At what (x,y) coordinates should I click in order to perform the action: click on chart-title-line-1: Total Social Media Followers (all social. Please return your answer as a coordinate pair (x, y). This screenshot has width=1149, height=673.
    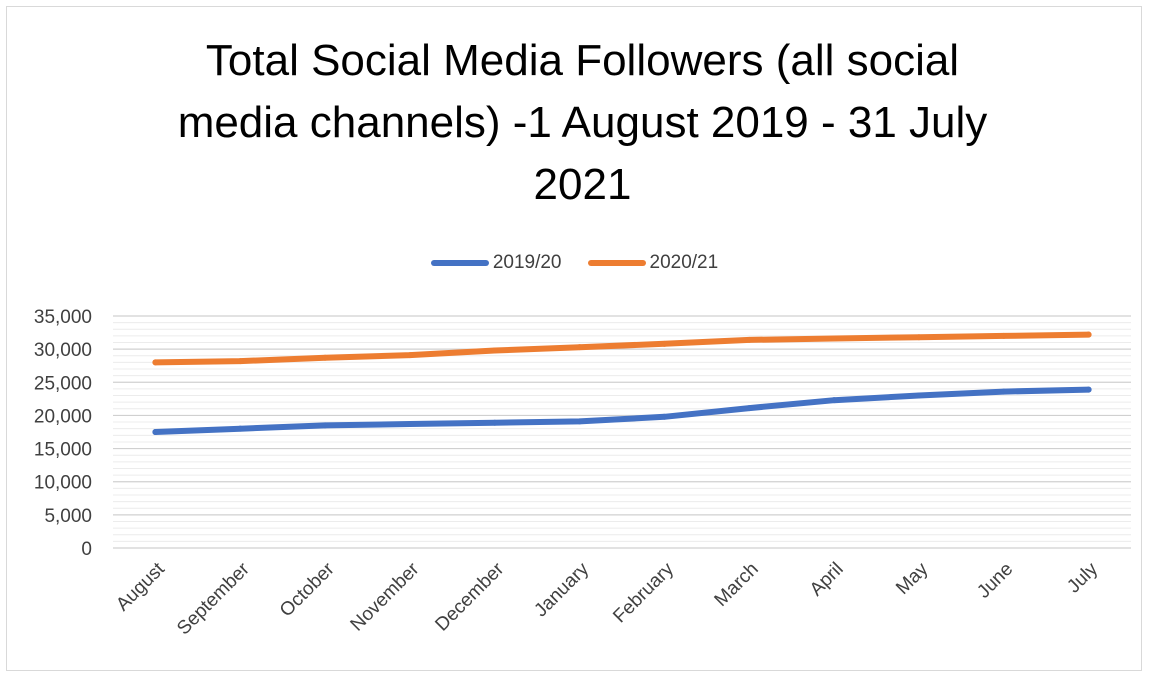
    Looking at the image, I should click on (582, 60).